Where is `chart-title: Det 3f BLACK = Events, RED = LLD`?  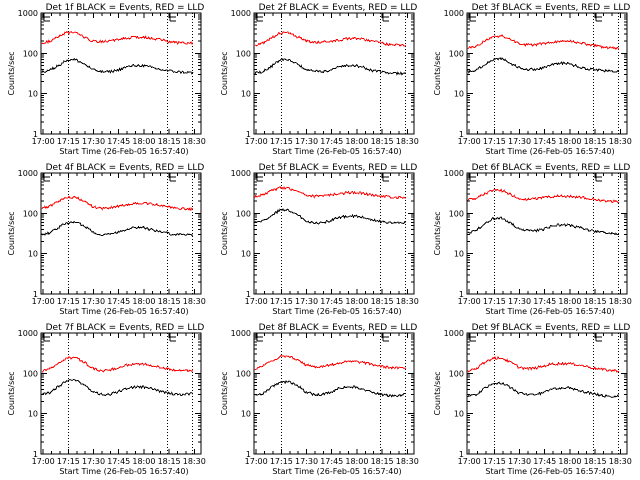
chart-title: Det 3f BLACK = Events, RED = LLD is located at coordinates (551, 8).